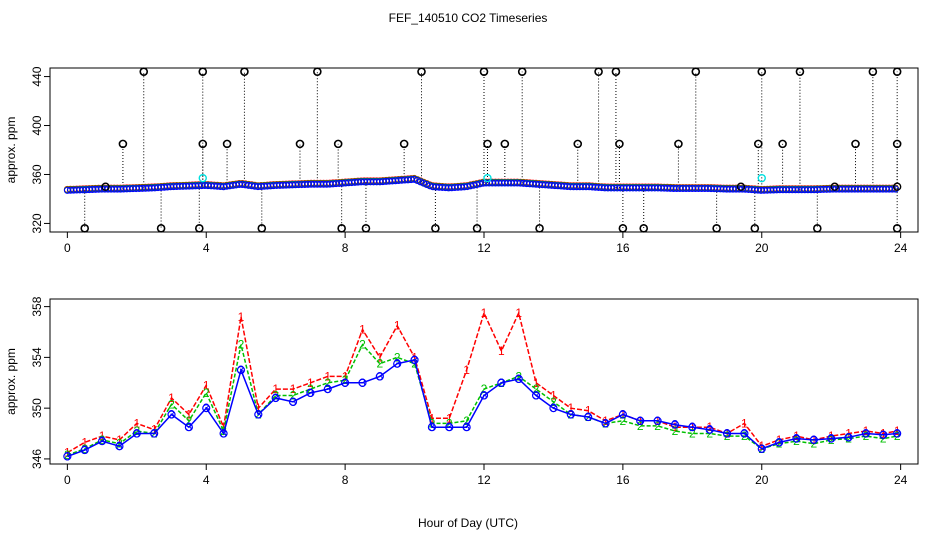 The width and height of the screenshot is (936, 540). What do you see at coordinates (901, 480) in the screenshot?
I see `x-tick-label-bottom-6: 24` at bounding box center [901, 480].